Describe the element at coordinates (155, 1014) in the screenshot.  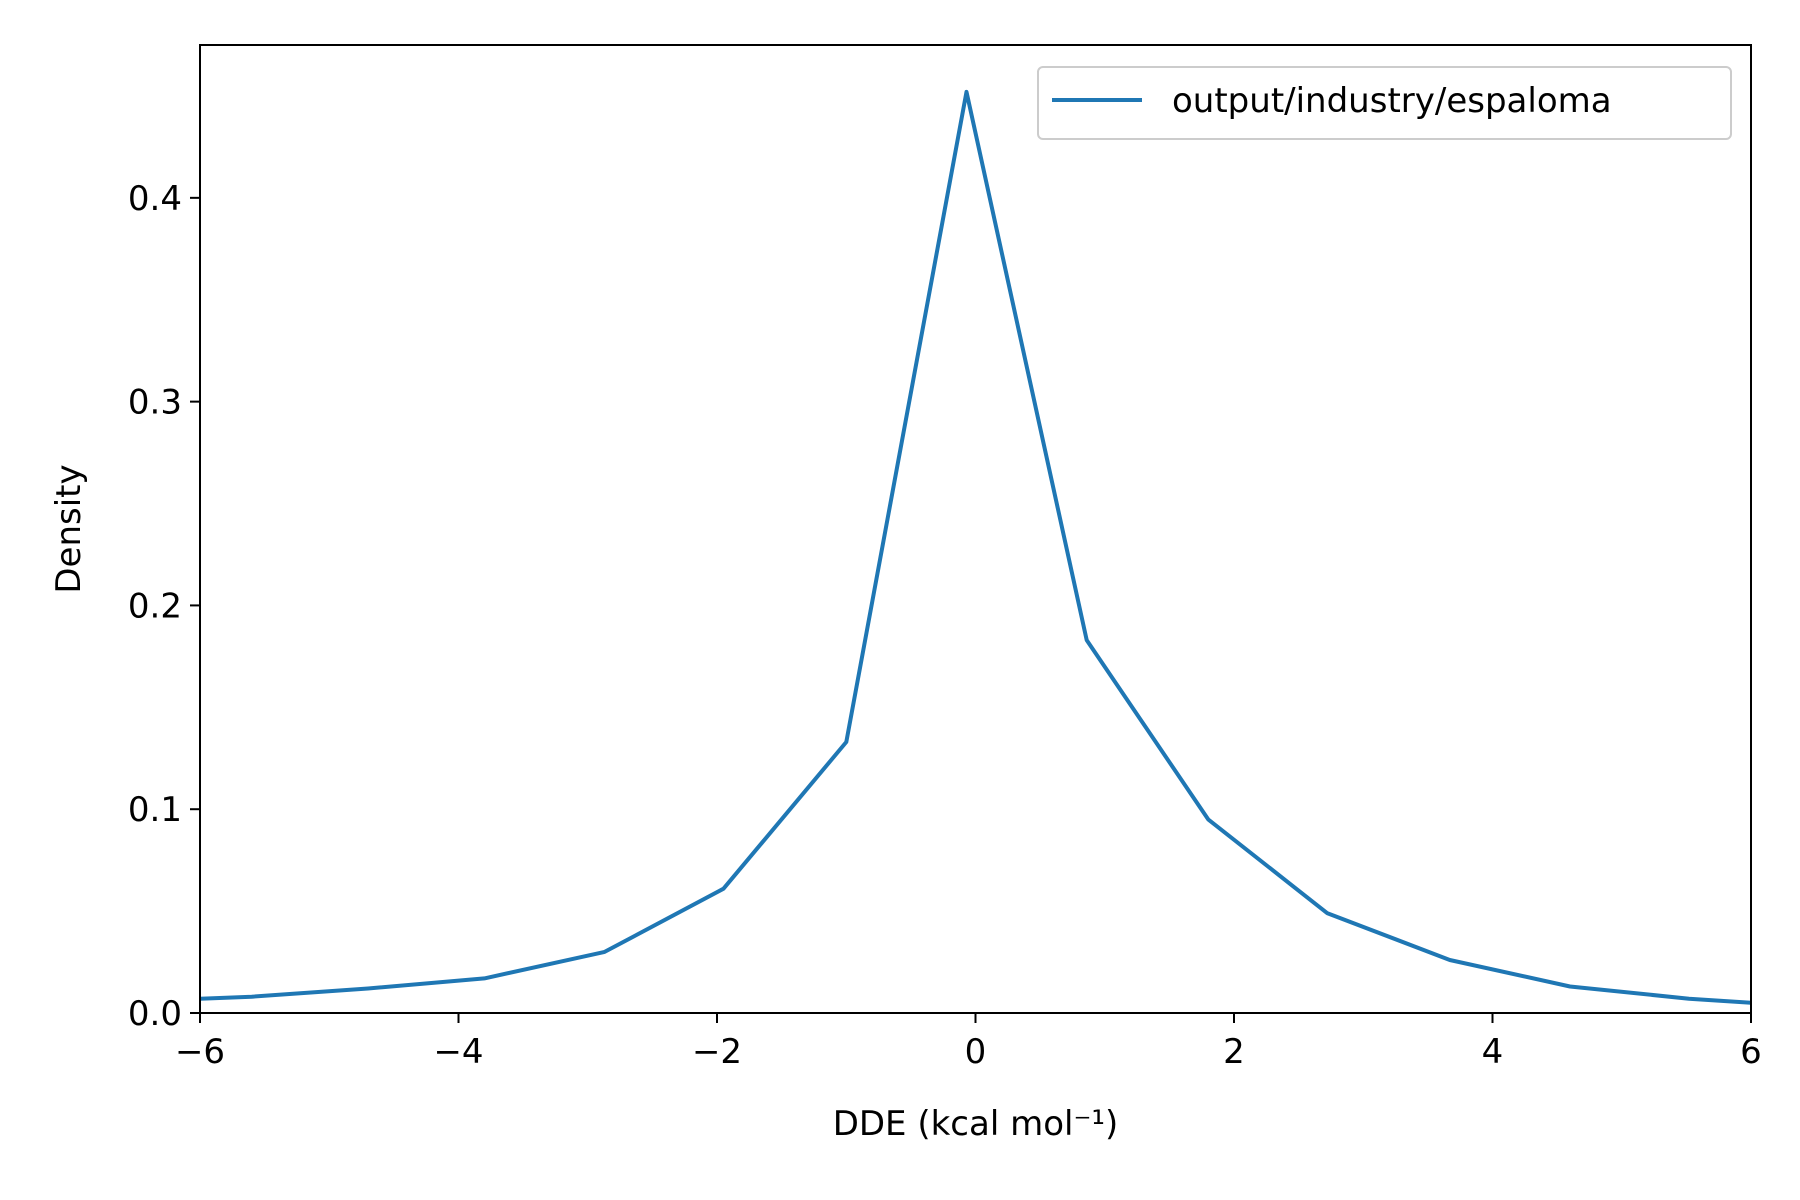
I see `y-tick-label: 0.0` at that location.